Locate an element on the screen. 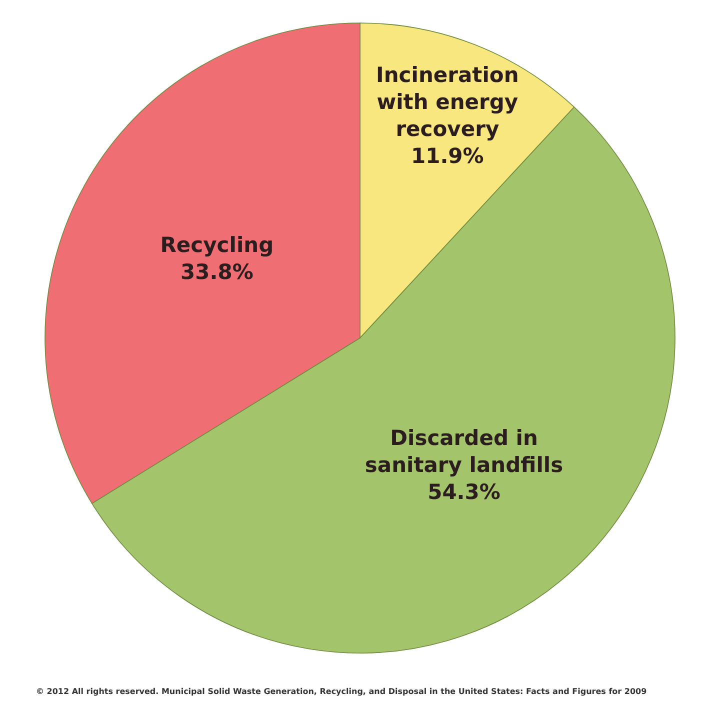 This screenshot has width=727, height=716. slice-label: Incineration with energy recovery is located at coordinates (447, 101).